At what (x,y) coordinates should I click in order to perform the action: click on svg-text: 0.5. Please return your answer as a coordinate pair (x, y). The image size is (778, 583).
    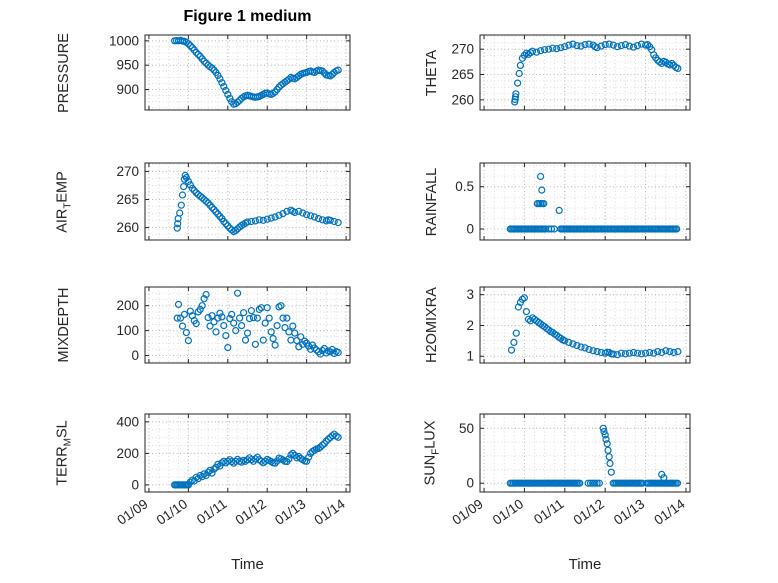
    Looking at the image, I should click on (464, 186).